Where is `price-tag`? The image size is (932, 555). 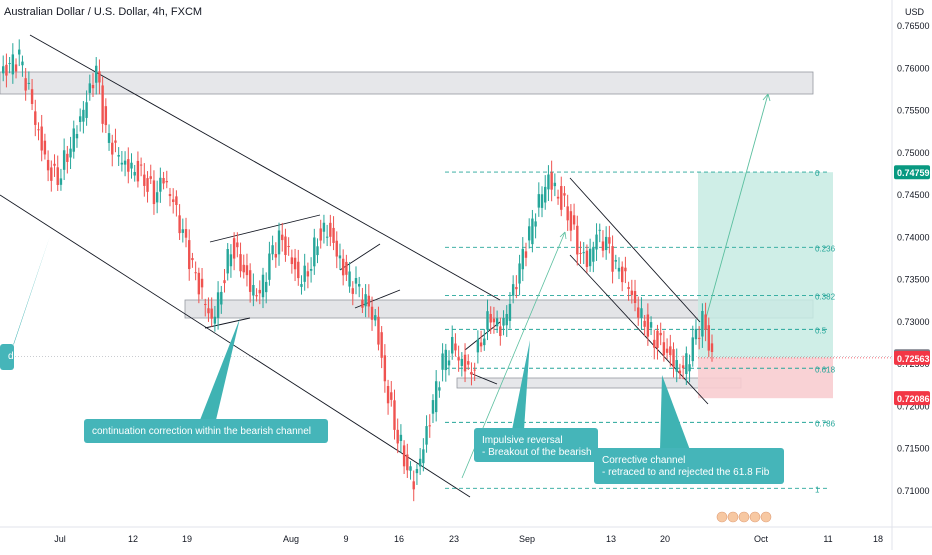 price-tag is located at coordinates (912, 357).